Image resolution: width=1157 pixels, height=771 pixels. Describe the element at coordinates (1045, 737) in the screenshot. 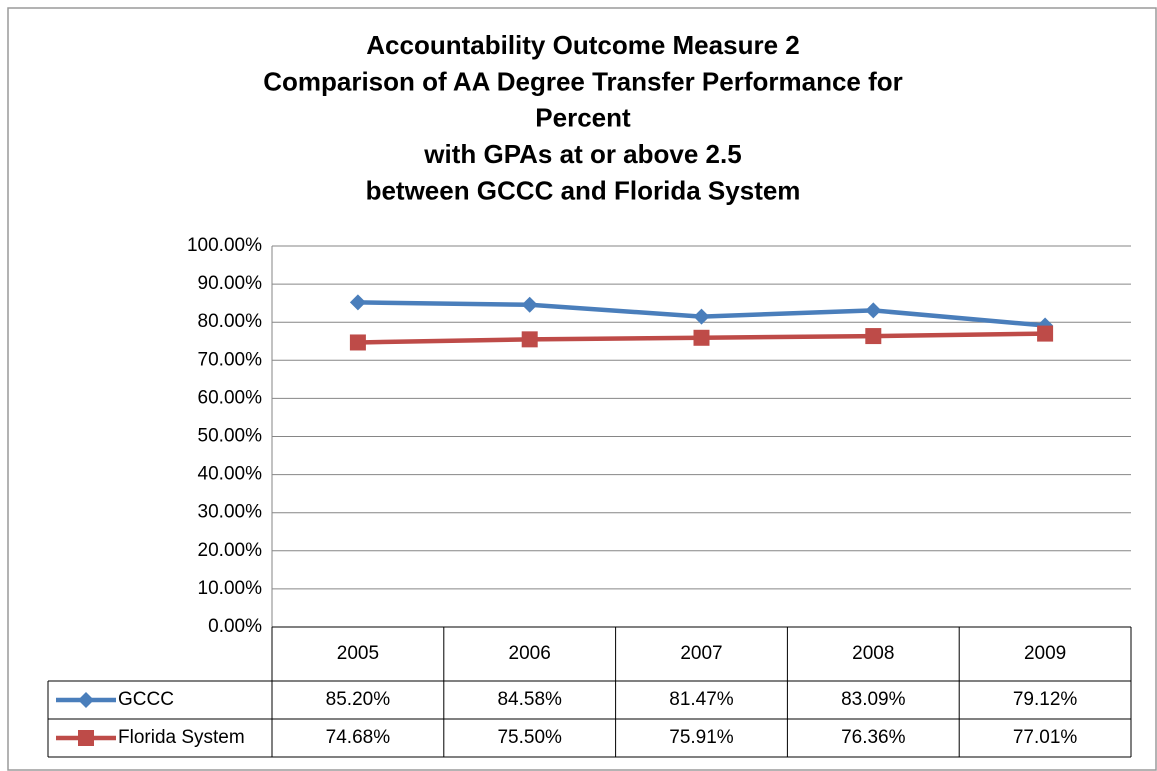

I see `table-value: 77.01%` at that location.